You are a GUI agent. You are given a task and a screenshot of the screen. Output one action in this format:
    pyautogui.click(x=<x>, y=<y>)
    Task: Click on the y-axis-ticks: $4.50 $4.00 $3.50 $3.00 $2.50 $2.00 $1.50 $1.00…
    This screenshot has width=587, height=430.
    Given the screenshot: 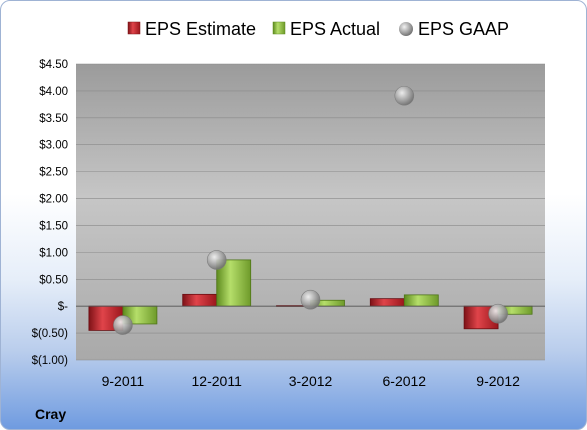 What is the action you would take?
    pyautogui.click(x=50, y=213)
    